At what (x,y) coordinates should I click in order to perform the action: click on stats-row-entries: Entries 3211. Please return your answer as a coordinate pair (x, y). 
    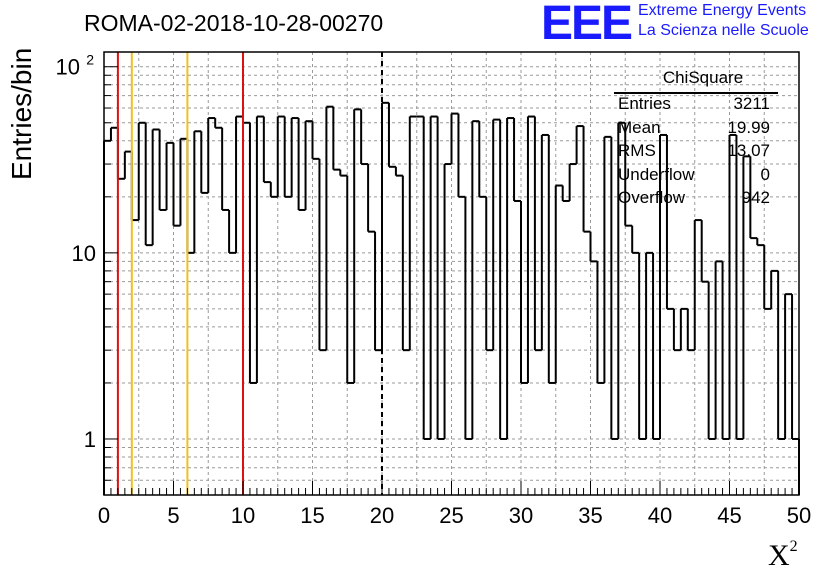
    Looking at the image, I should click on (696, 106).